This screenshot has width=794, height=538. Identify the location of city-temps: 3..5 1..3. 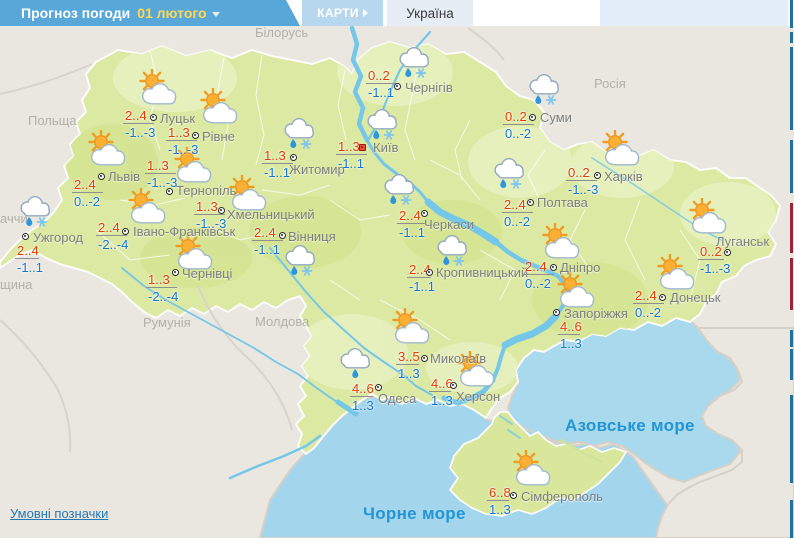
(408, 365).